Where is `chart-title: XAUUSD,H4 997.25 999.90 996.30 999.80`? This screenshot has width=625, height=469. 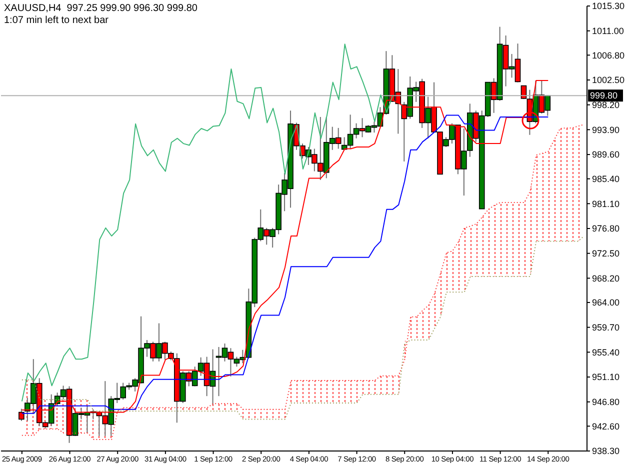 chart-title: XAUUSD,H4 997.25 999.90 996.30 999.80 is located at coordinates (101, 8).